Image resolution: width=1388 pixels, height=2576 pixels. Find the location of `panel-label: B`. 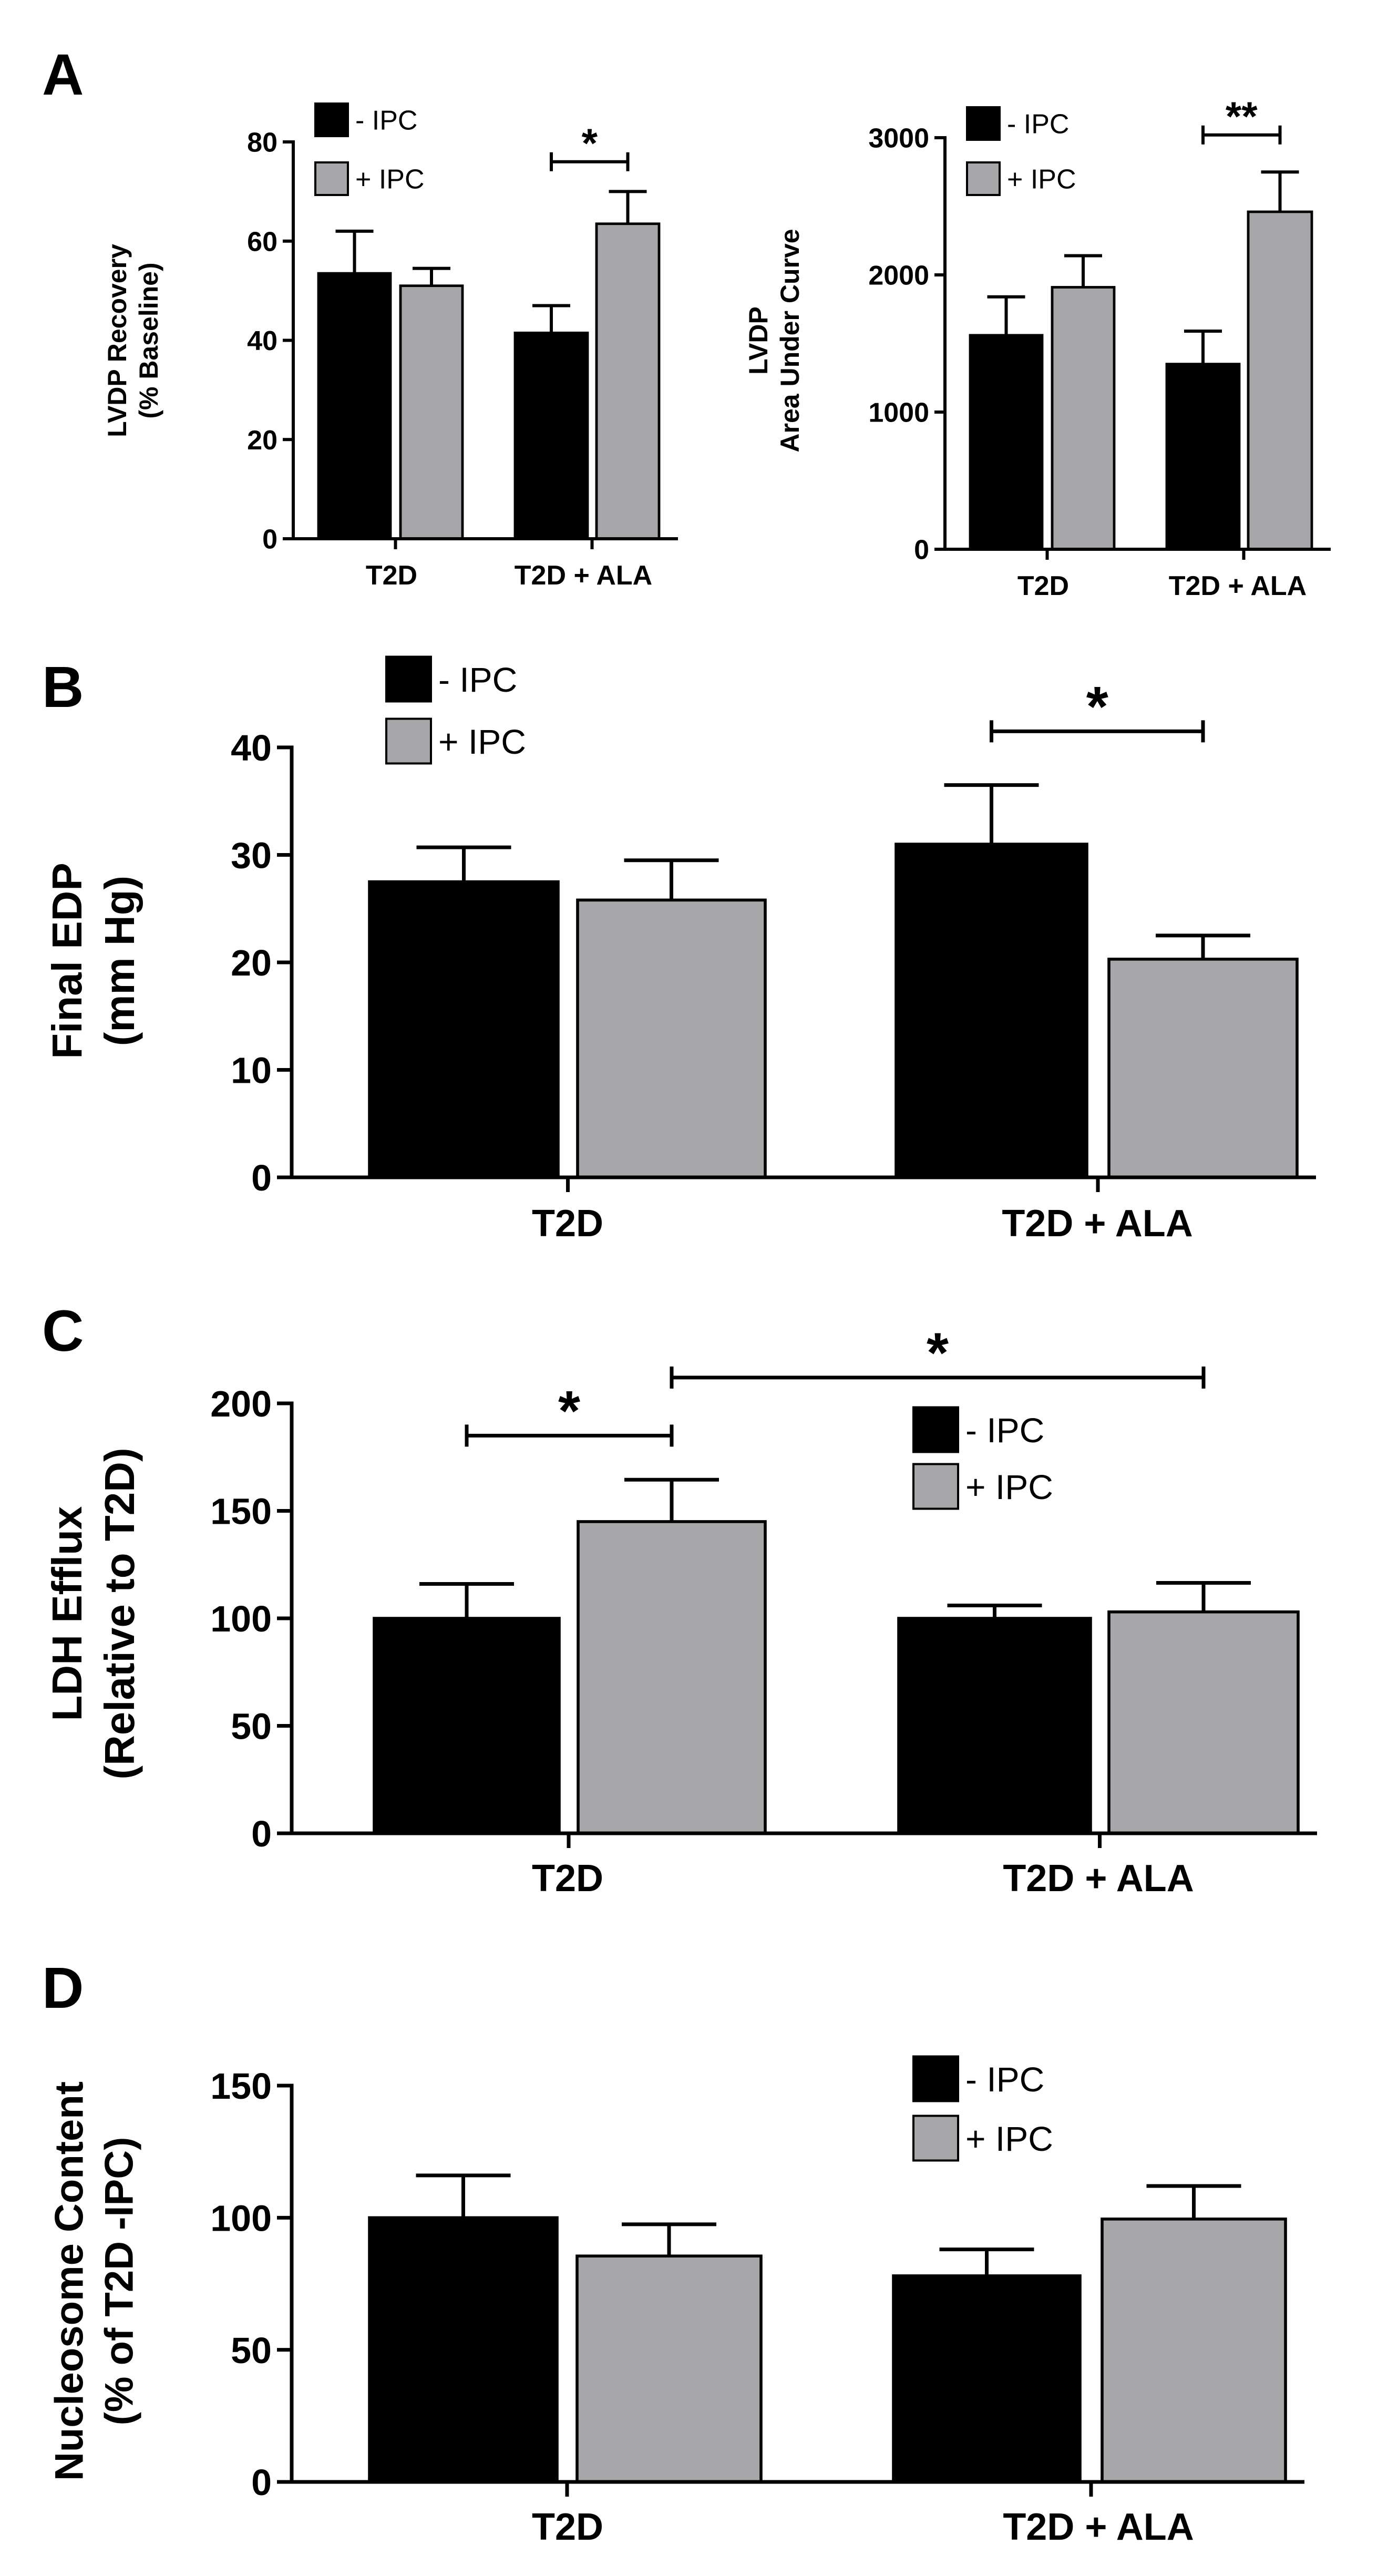

panel-label: B is located at coordinates (63, 687).